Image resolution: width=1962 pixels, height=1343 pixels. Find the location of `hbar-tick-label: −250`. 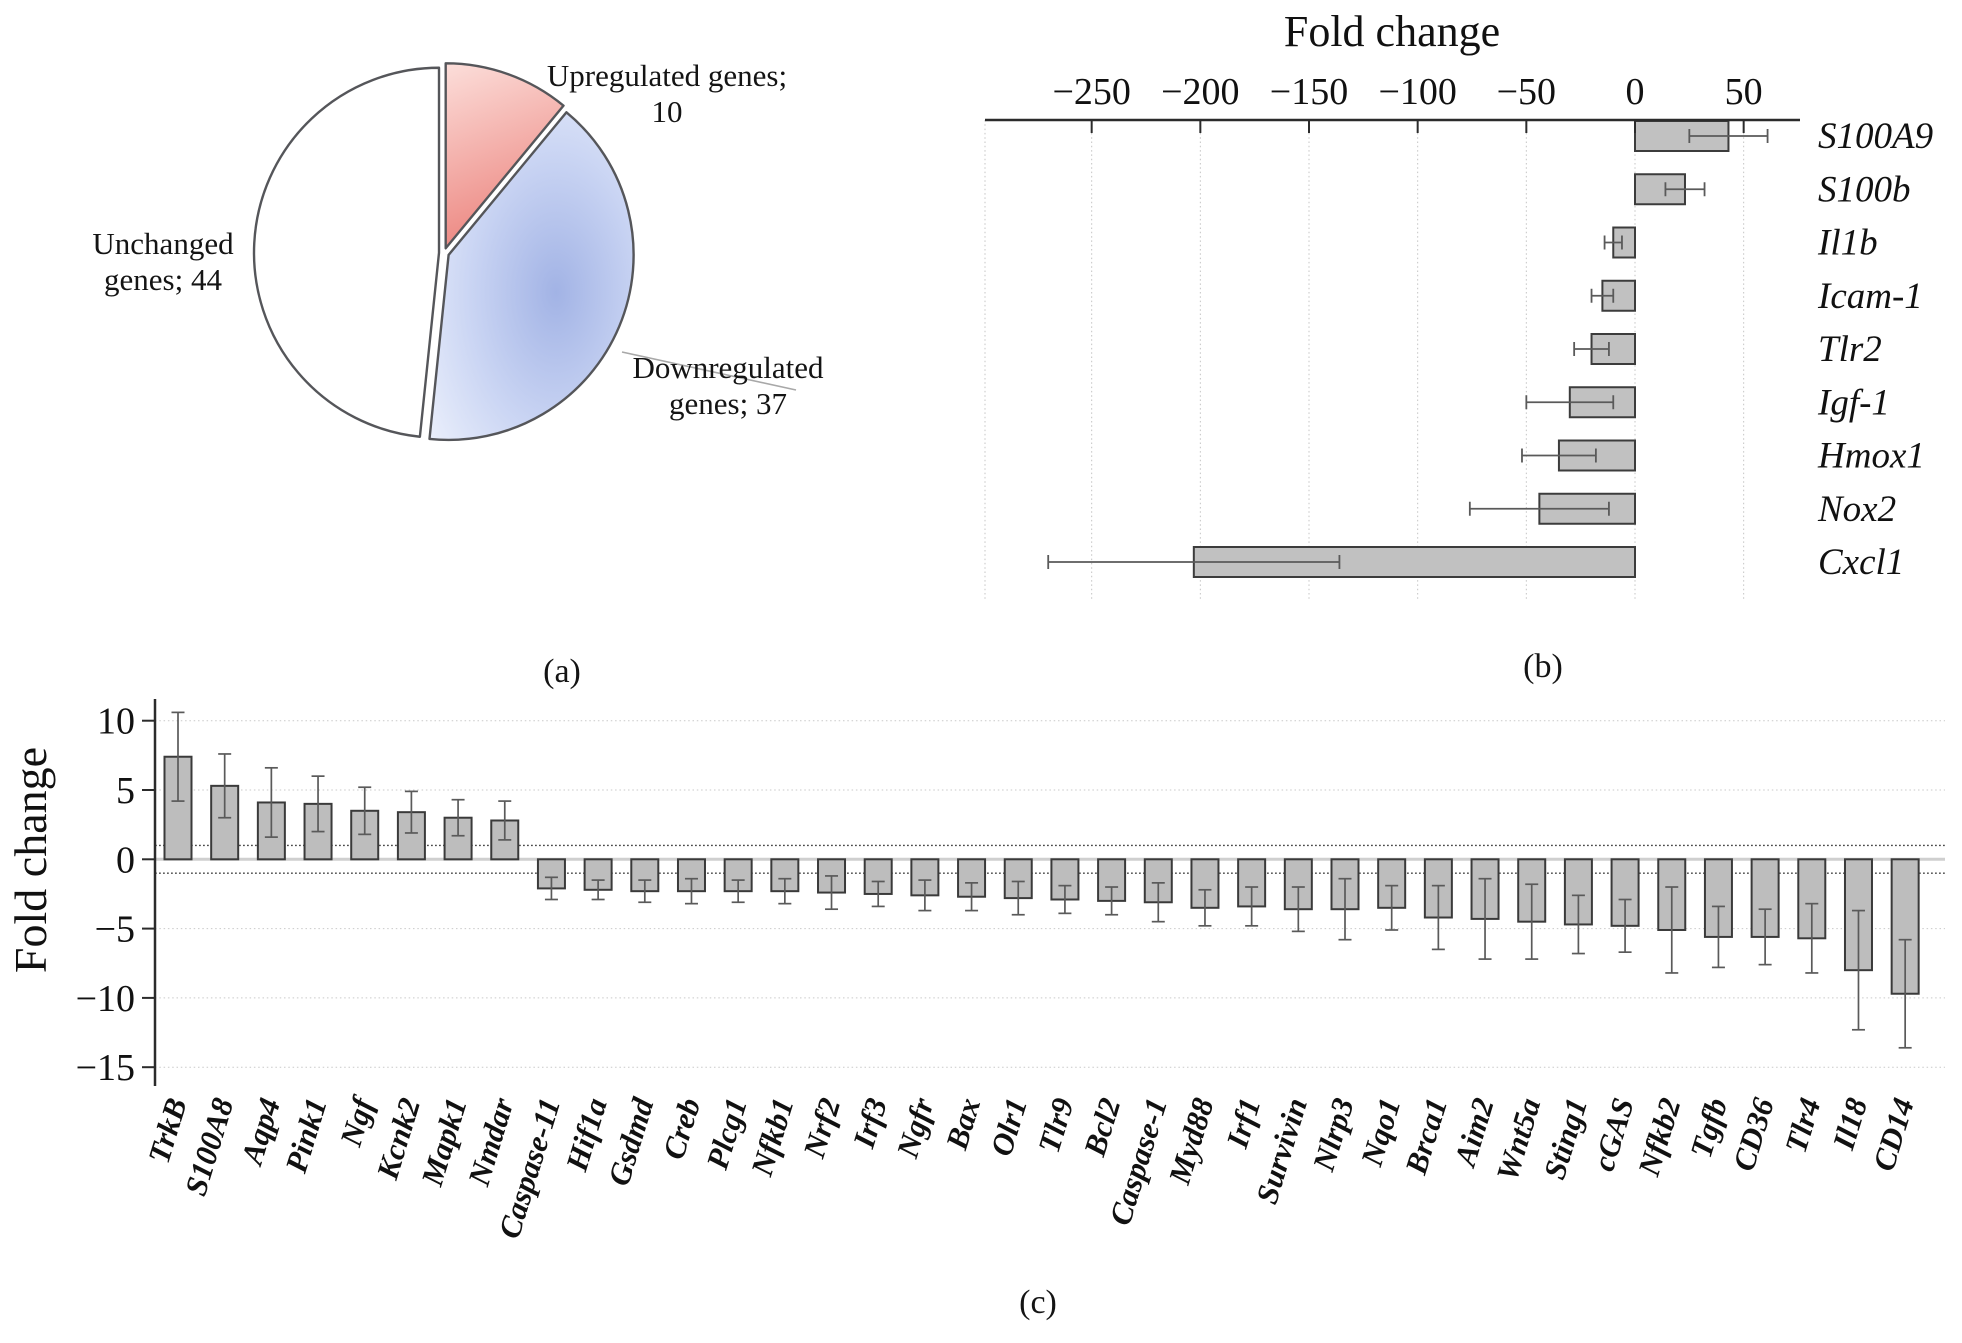

hbar-tick-label: −250 is located at coordinates (1091, 92).